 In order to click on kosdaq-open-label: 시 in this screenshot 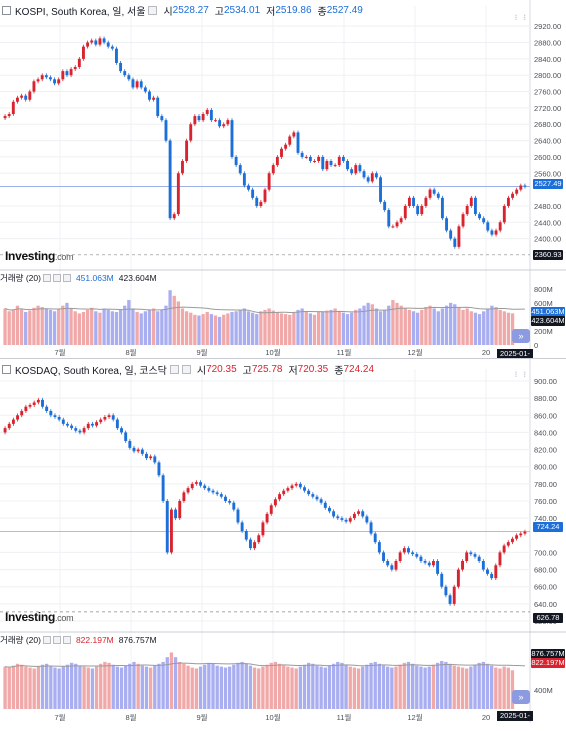, I will do `click(201, 371)`.